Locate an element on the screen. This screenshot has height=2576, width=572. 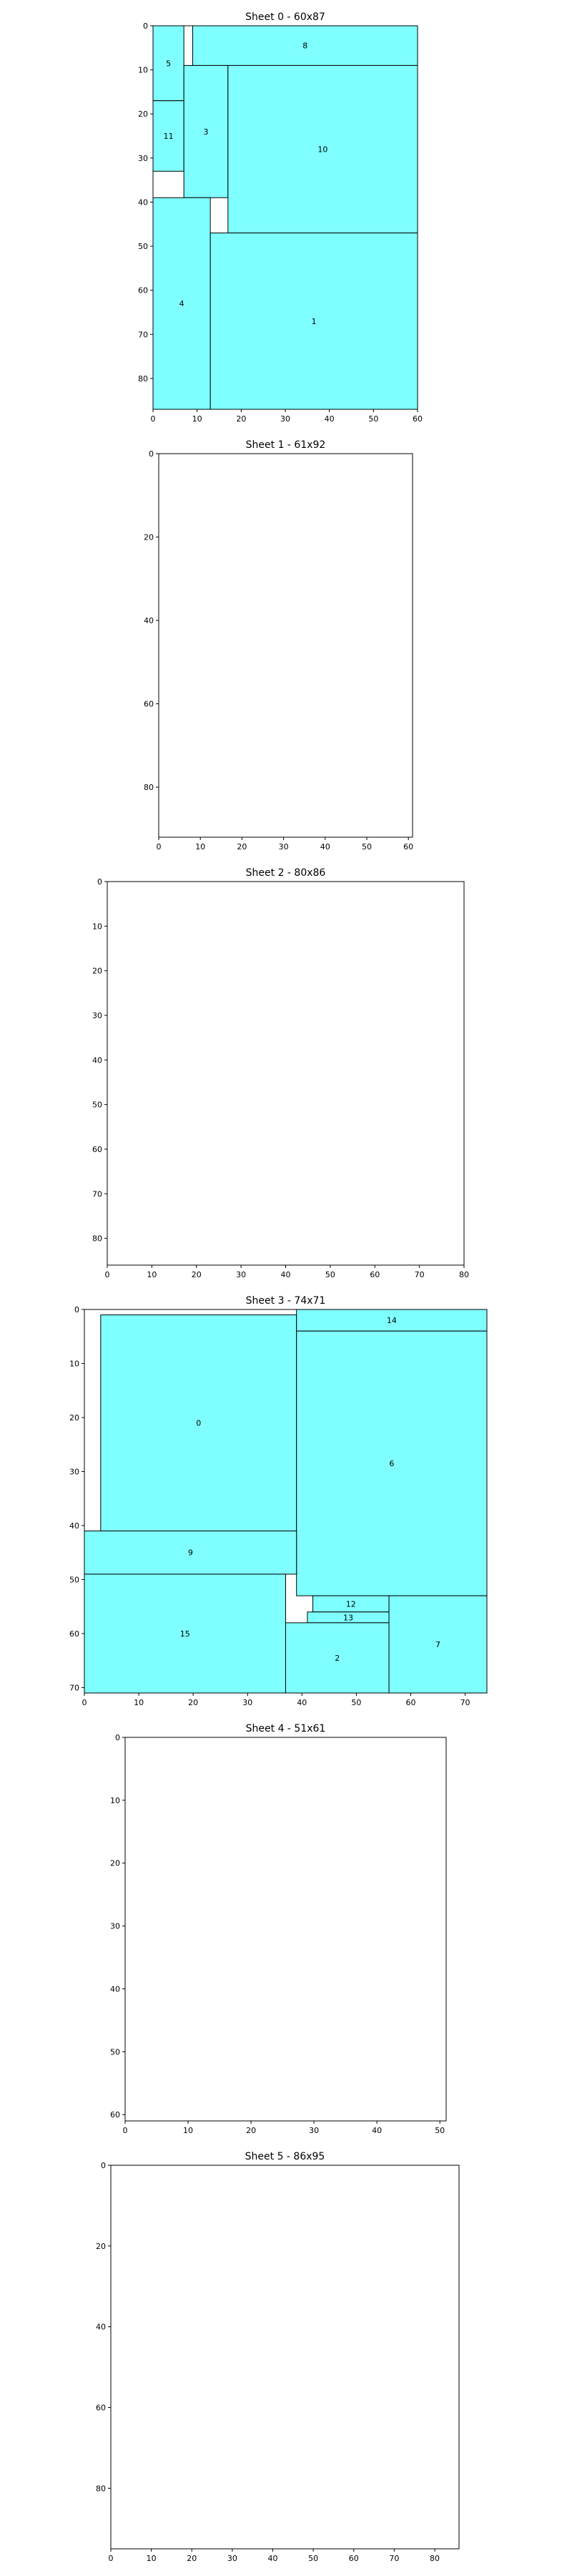
rect-label: 9 is located at coordinates (190, 1553).